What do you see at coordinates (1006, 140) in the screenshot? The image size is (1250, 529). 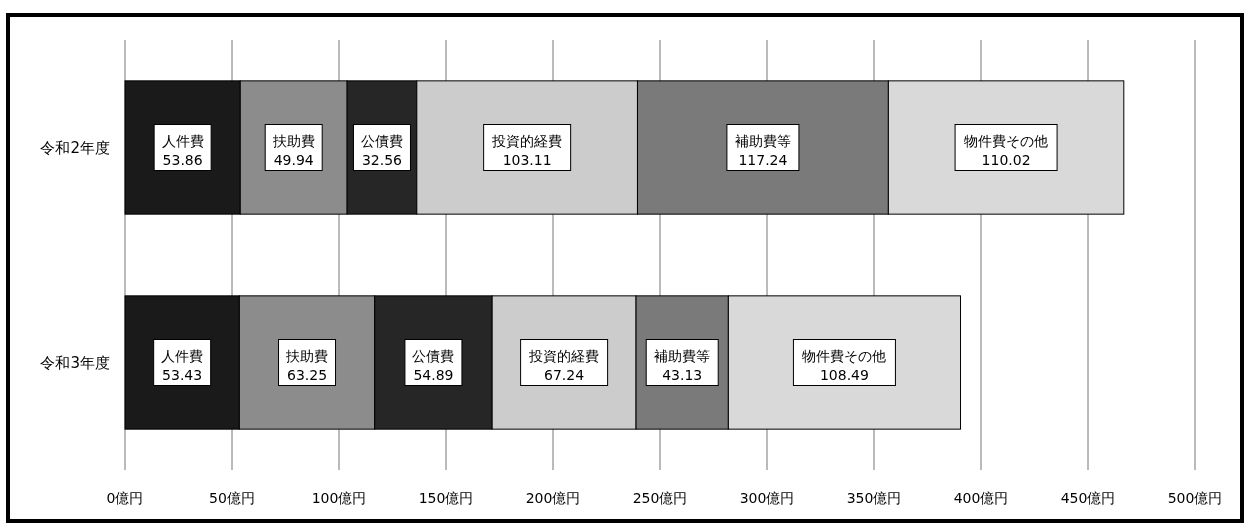 I see `text: 物件費その他` at bounding box center [1006, 140].